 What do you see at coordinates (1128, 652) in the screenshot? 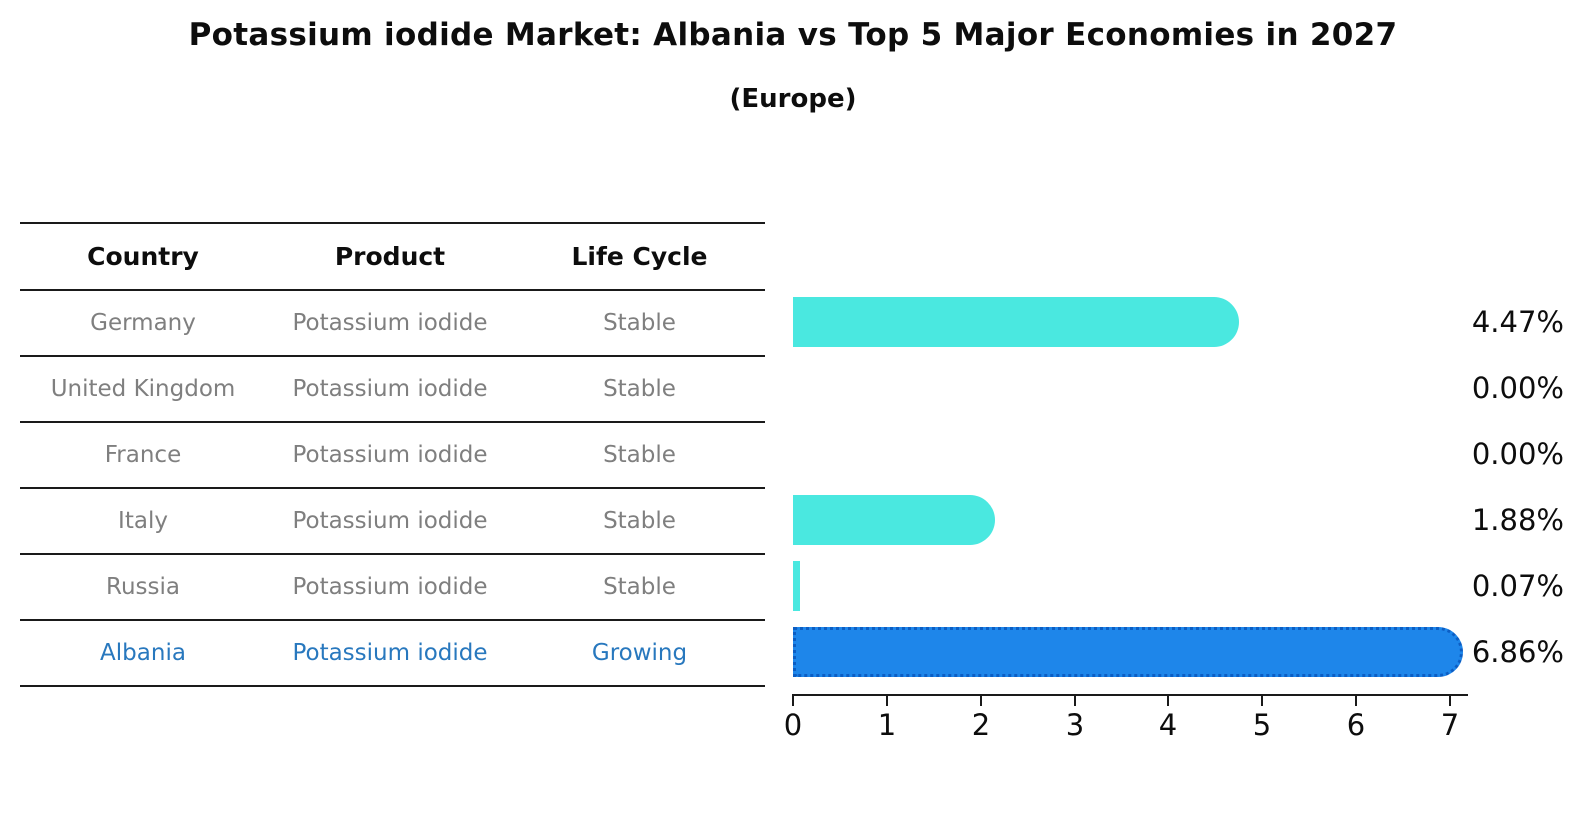
I see `bar-albania` at bounding box center [1128, 652].